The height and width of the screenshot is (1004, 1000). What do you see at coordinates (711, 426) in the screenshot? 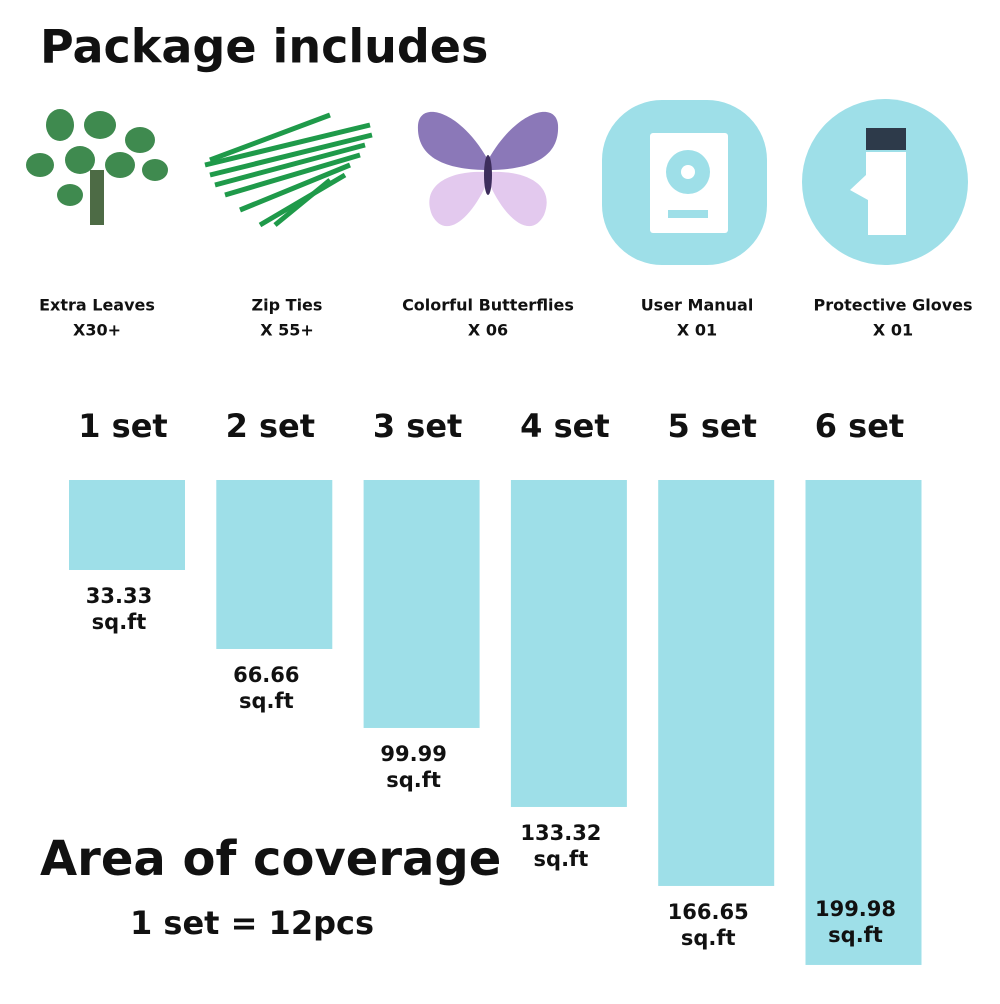
I see `set-label: 5 set` at bounding box center [711, 426].